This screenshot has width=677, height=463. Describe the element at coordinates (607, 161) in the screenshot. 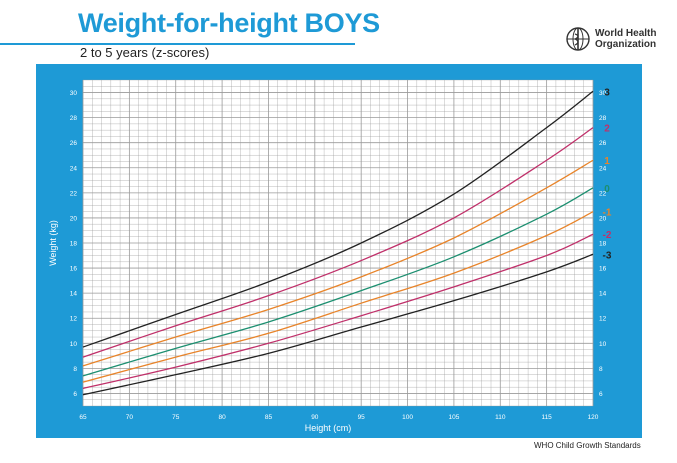

I see `series-label-z1: 1` at that location.